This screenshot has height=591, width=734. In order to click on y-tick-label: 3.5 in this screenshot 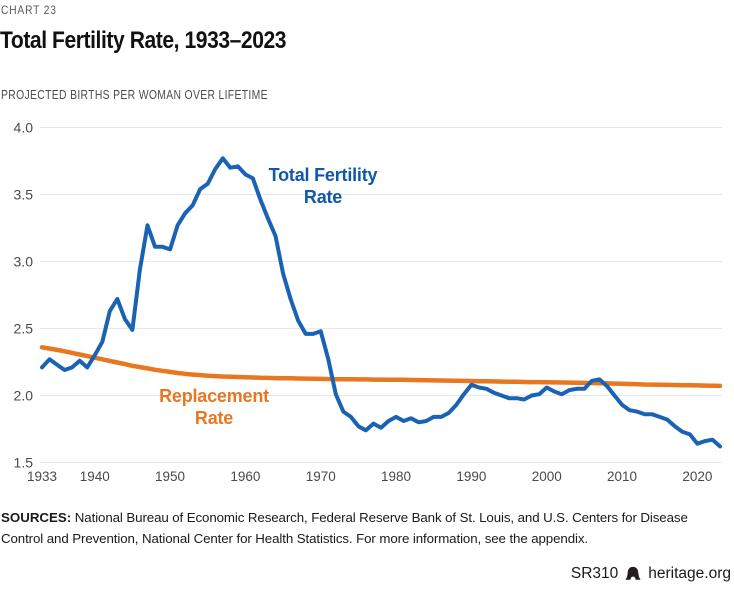, I will do `click(24, 195)`.